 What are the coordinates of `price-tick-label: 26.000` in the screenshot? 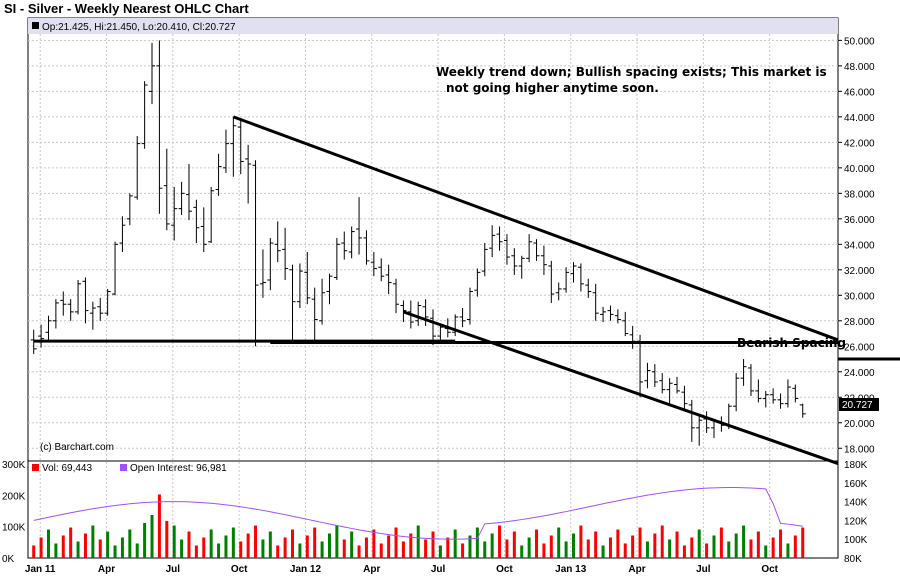 It's located at (859, 347).